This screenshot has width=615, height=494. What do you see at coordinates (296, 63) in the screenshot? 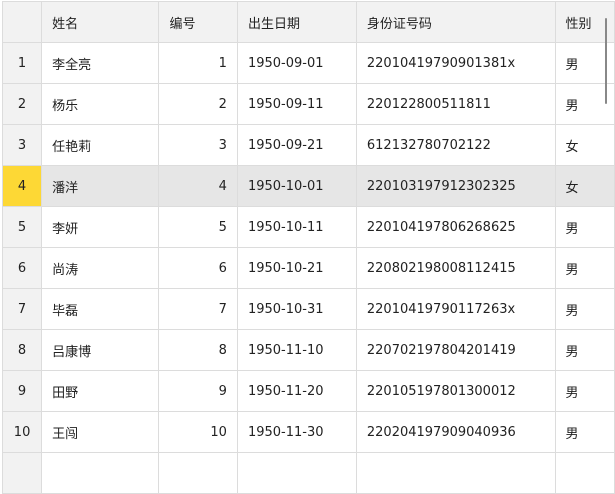
I see `birth-date-cell: 1950-09-01` at bounding box center [296, 63].